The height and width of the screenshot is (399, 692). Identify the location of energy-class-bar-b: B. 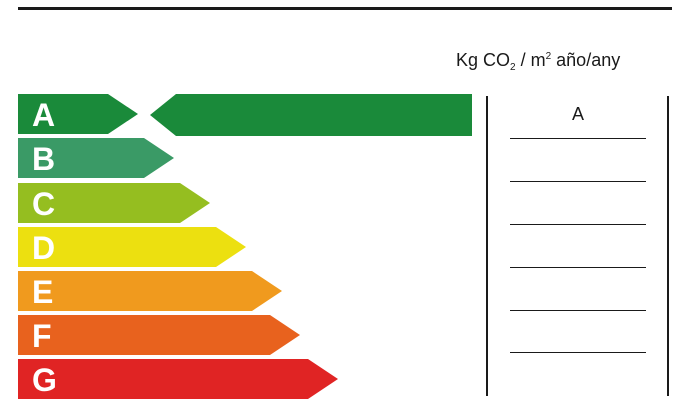
(96, 158).